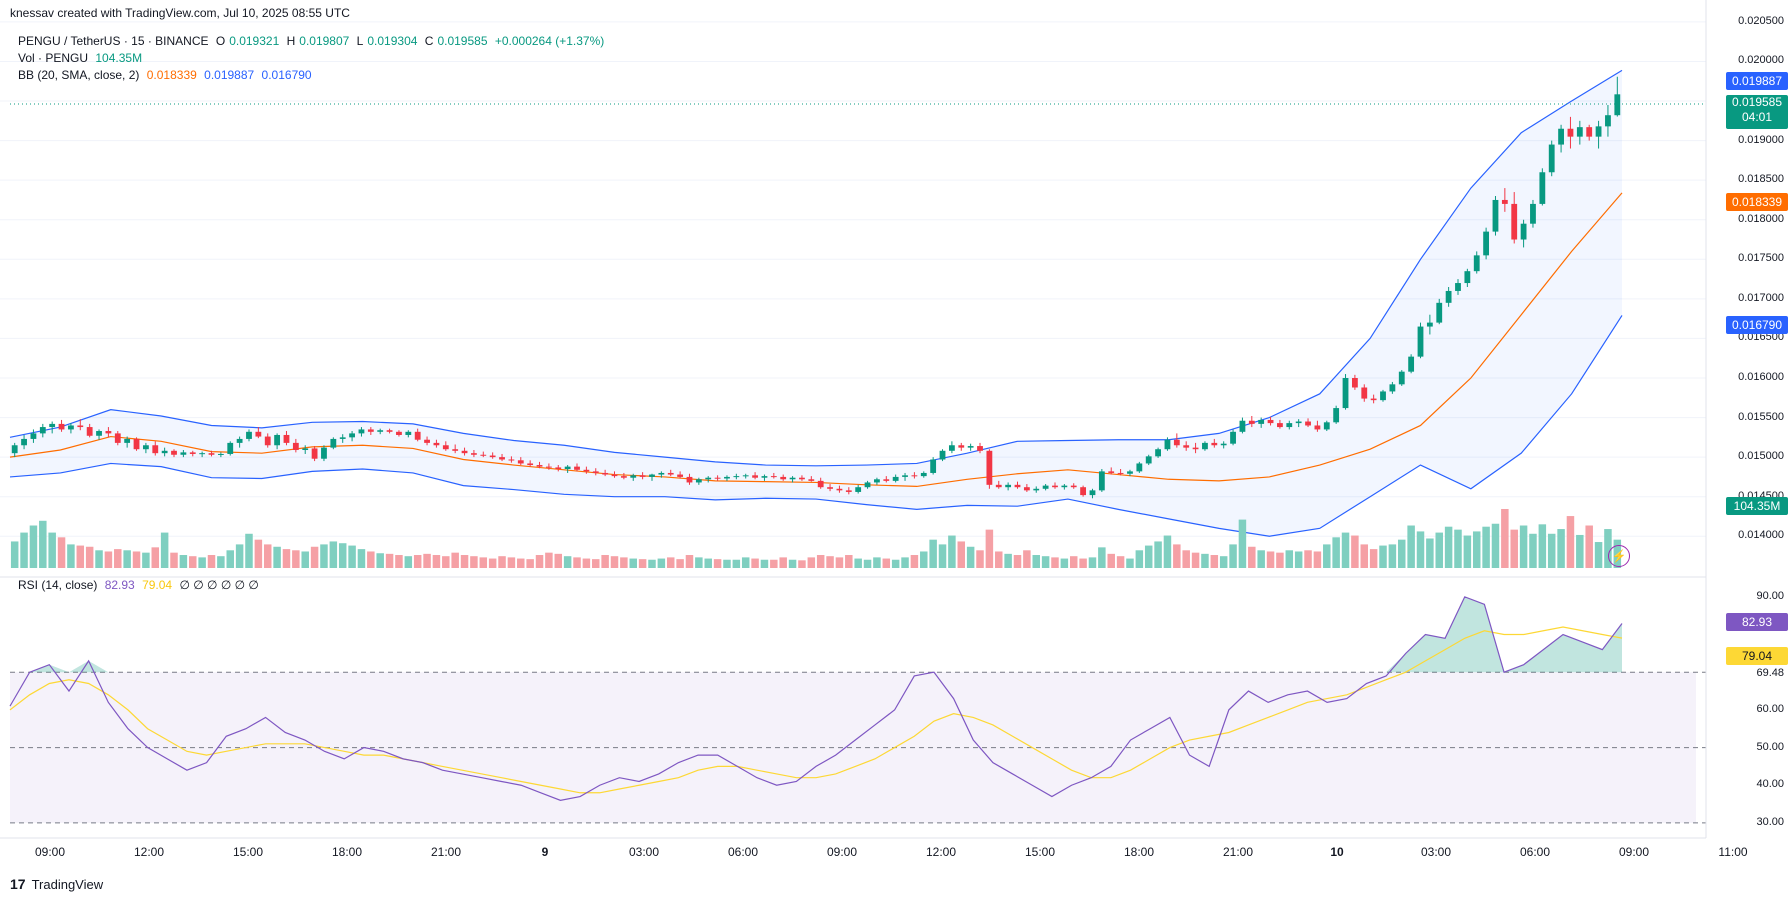 This screenshot has width=1790, height=902. What do you see at coordinates (254, 41) in the screenshot?
I see `open-value: 0.019321` at bounding box center [254, 41].